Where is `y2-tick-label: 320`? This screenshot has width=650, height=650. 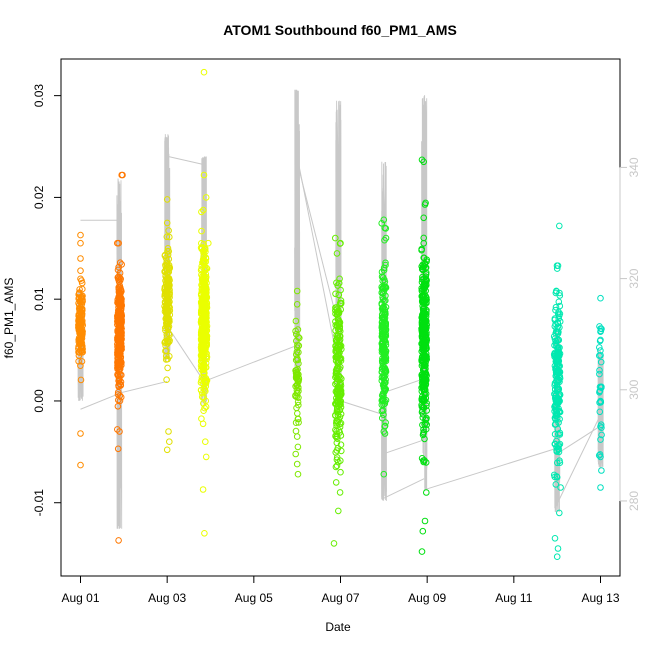 y2-tick-label: 320 is located at coordinates (634, 278).